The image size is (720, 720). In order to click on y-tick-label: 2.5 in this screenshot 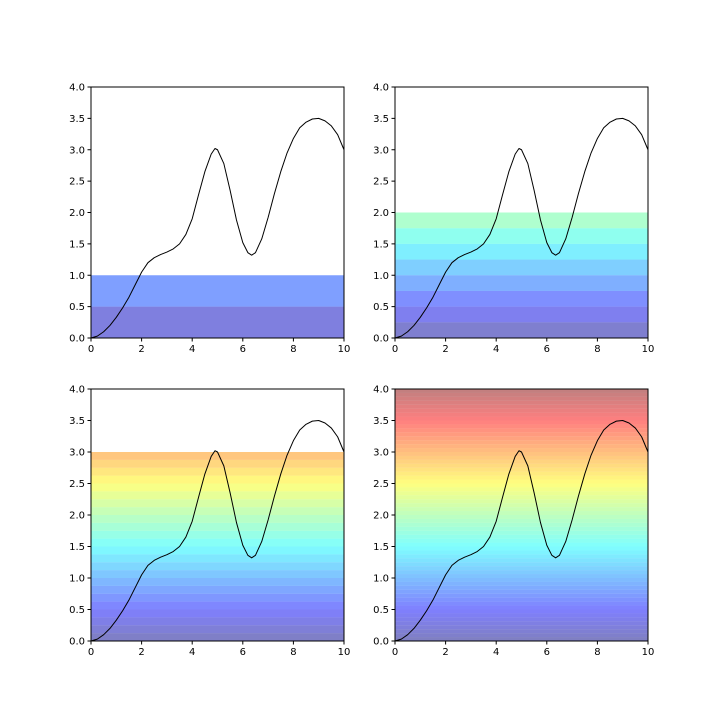, I will do `click(381, 182)`.